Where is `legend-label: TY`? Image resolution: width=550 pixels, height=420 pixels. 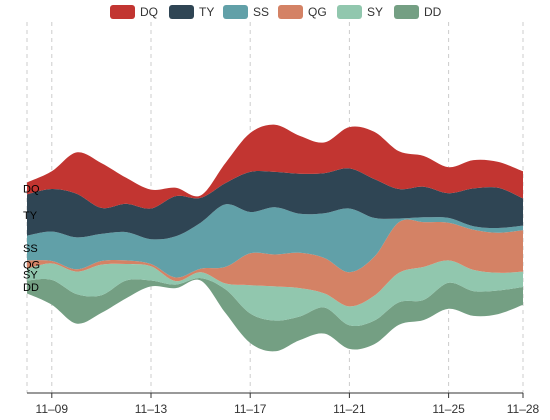
legend-label: TY is located at coordinates (207, 12).